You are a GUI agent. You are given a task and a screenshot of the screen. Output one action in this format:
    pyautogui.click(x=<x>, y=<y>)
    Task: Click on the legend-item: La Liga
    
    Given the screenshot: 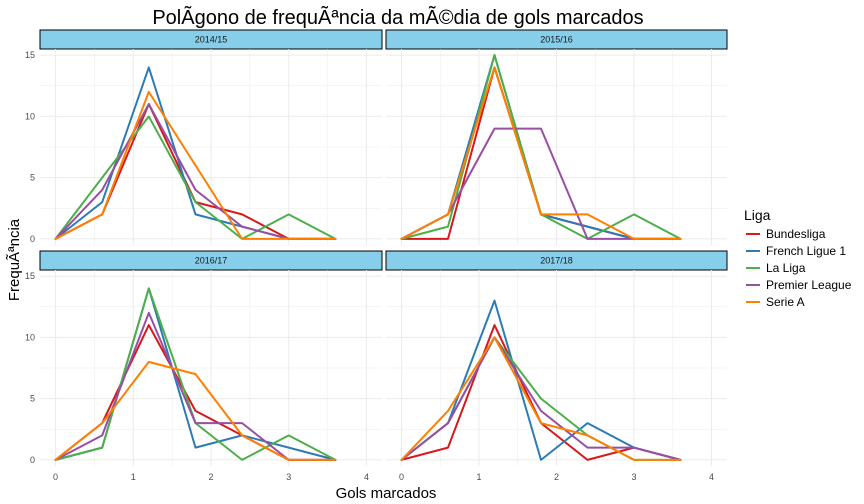 What is the action you would take?
    pyautogui.click(x=776, y=268)
    